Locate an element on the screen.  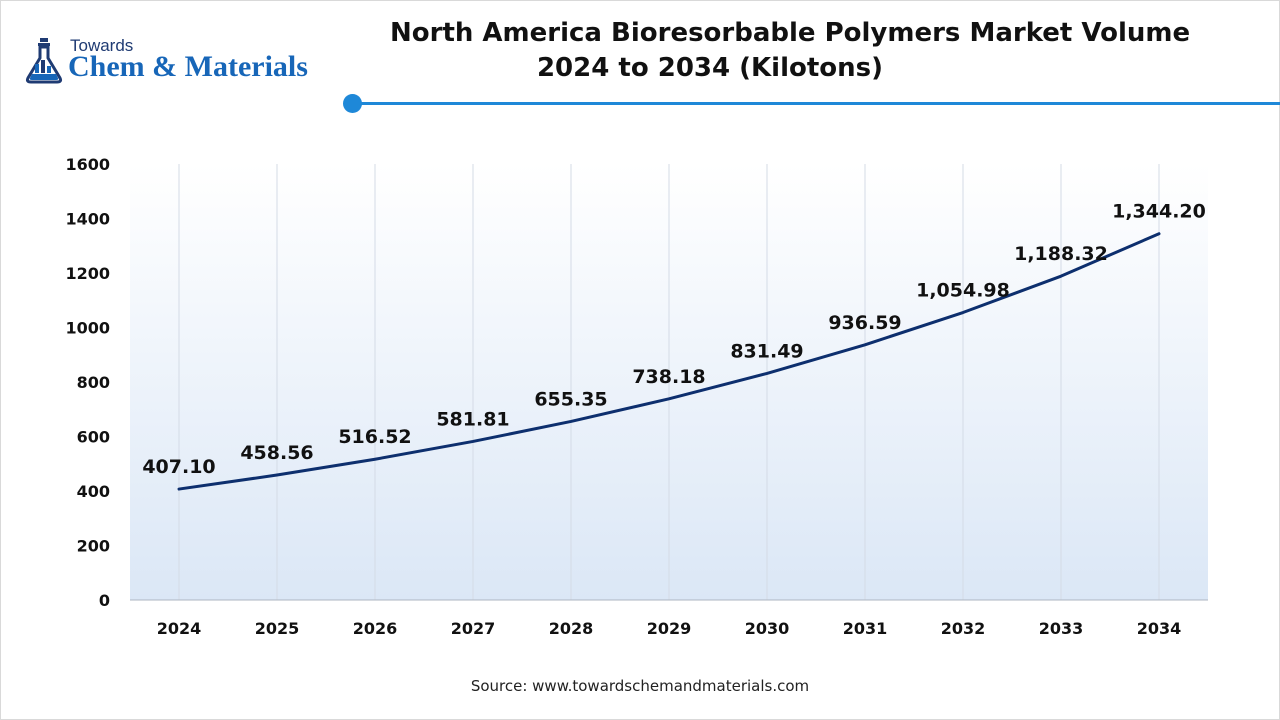
data-label-2025: 458.56 is located at coordinates (276, 453).